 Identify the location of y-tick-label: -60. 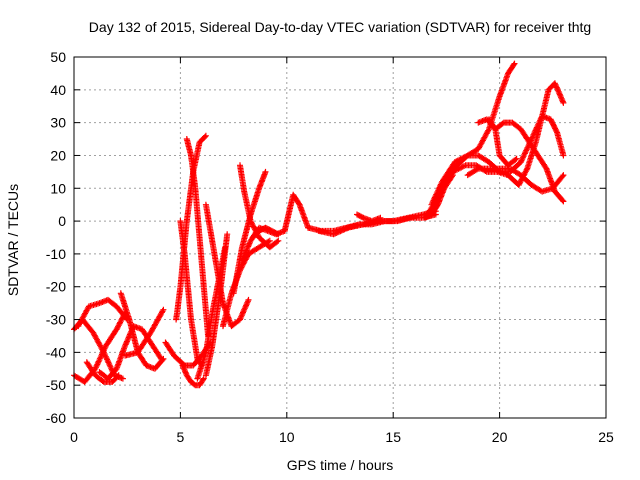
(56, 418).